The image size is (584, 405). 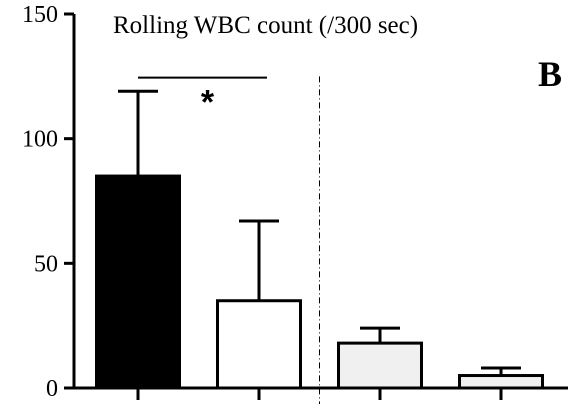 What do you see at coordinates (550, 74) in the screenshot?
I see `panel-label: B` at bounding box center [550, 74].